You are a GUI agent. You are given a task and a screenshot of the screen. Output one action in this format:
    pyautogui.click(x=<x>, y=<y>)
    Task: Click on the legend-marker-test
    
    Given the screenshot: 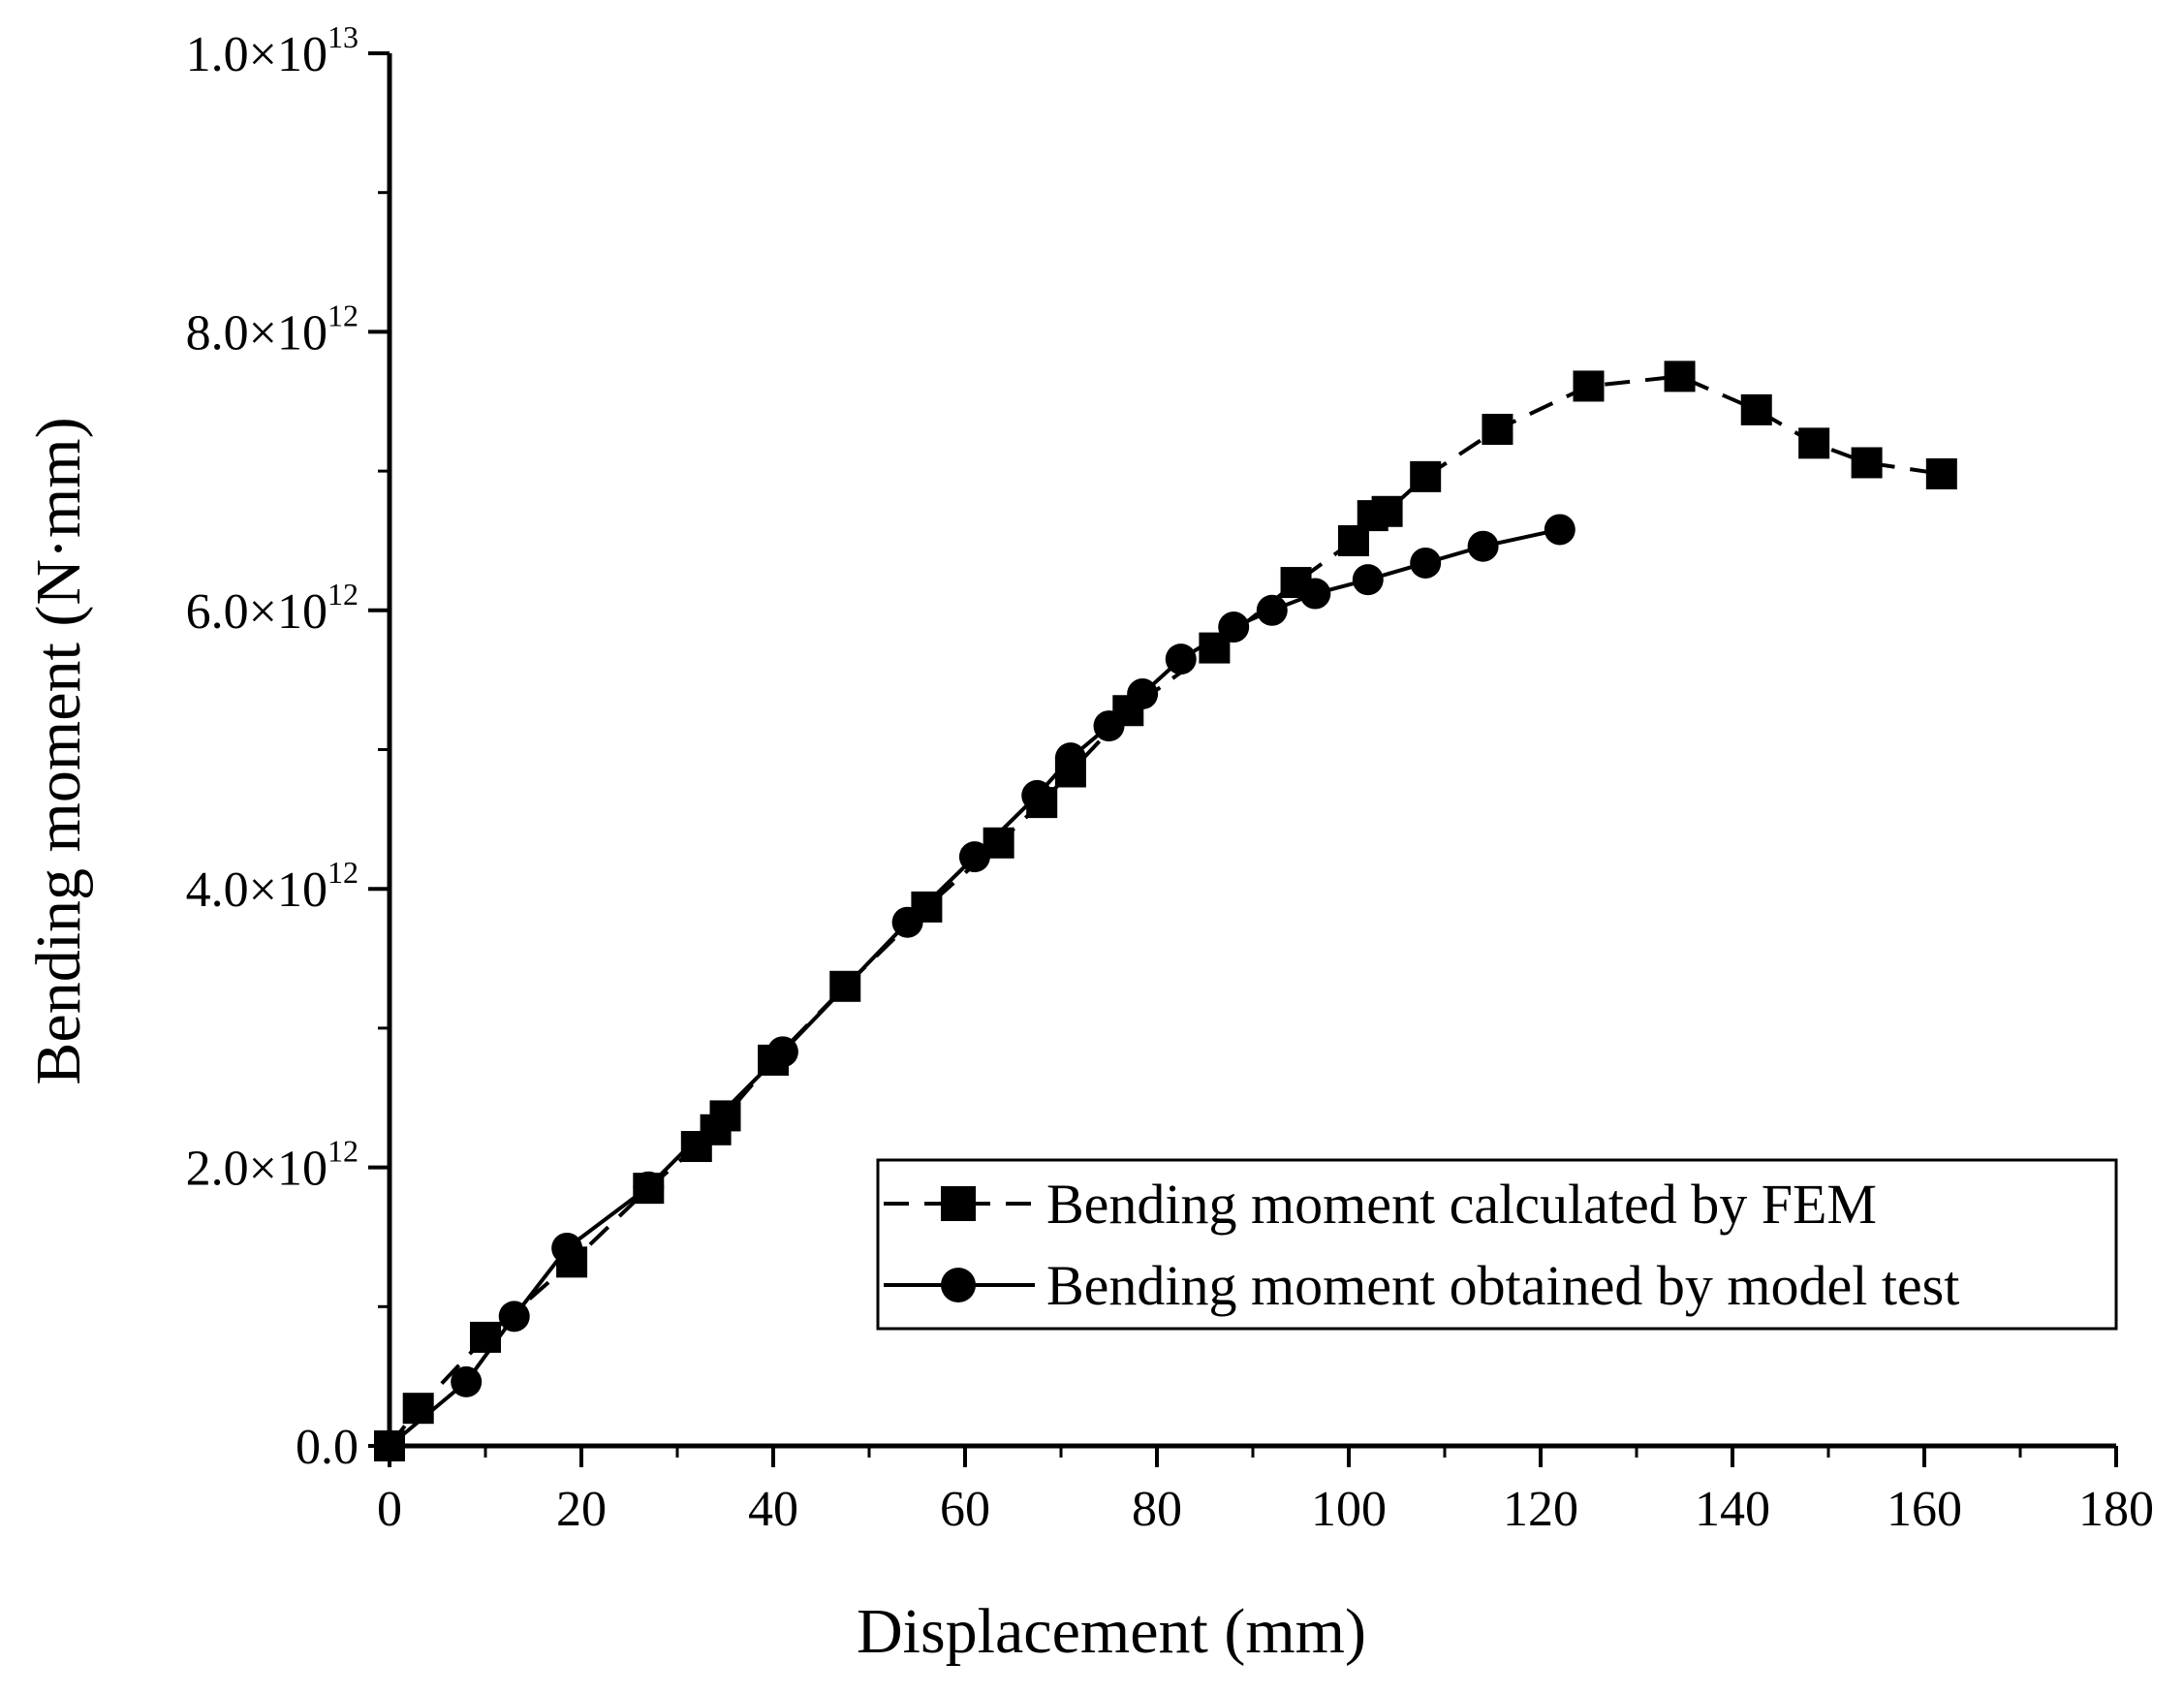 What is the action you would take?
    pyautogui.click(x=959, y=1285)
    